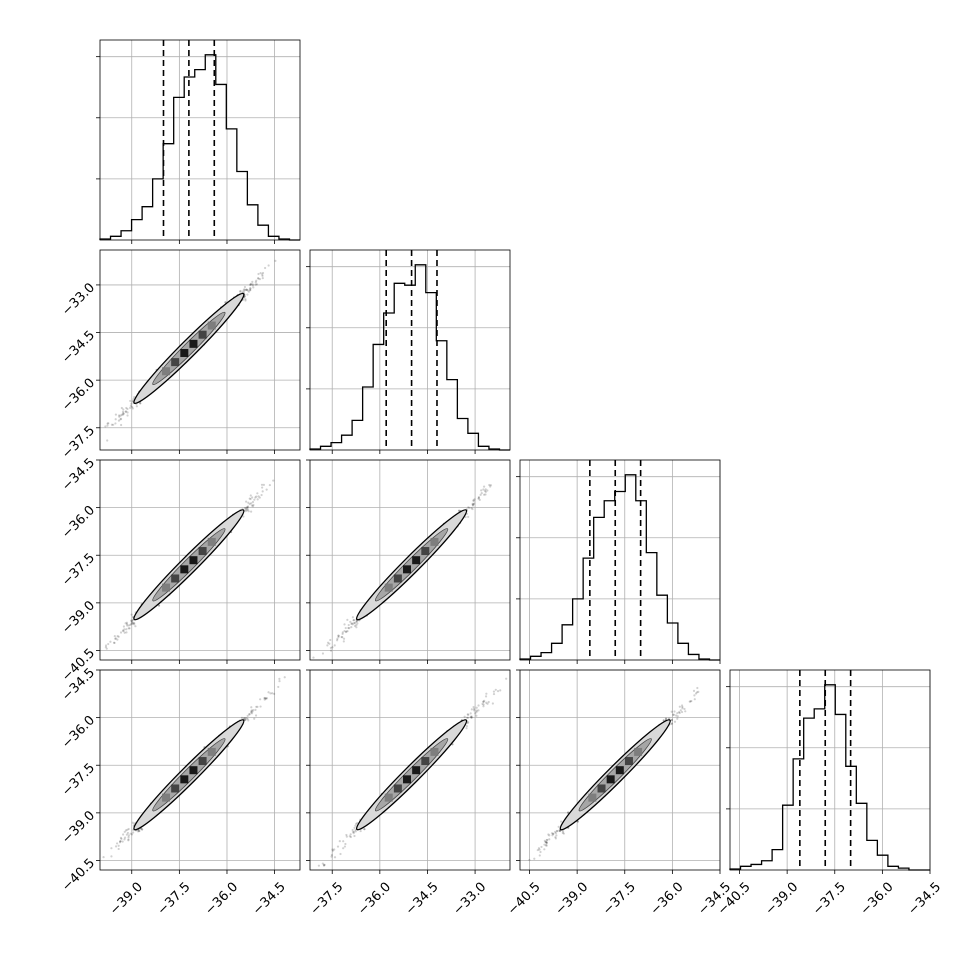  I want to click on scatter-panel-4-3: −40.5 −39.0 −37.5 −36.0 −34.5, so click(619, 793).